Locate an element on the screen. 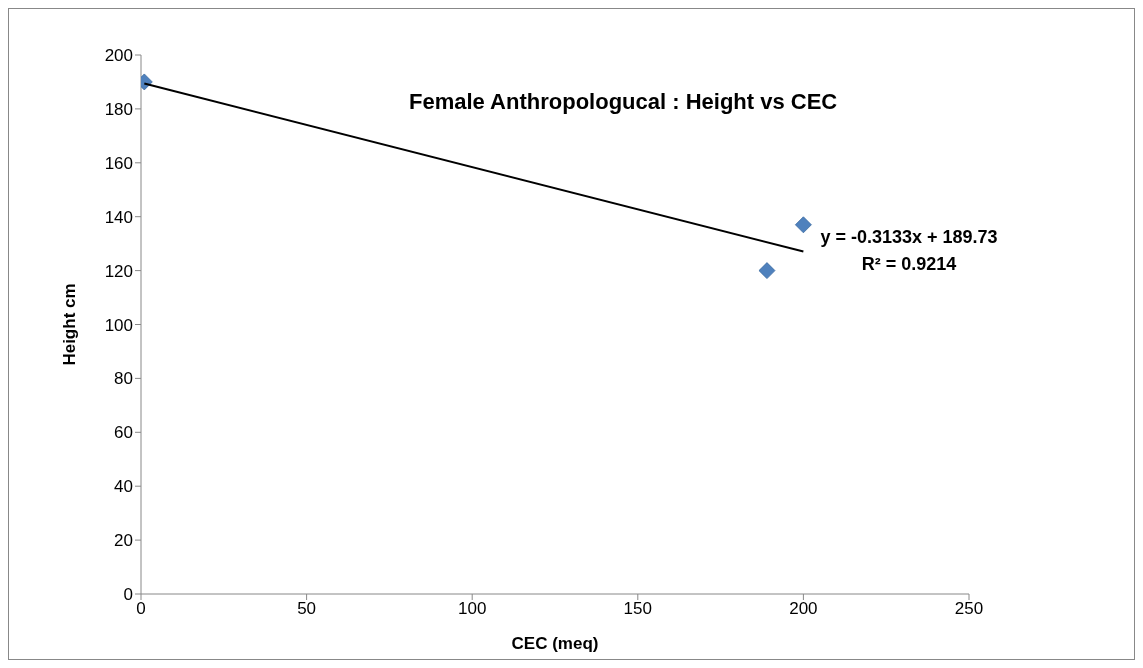 The image size is (1143, 668). y-tick-label: 60 is located at coordinates (123, 433).